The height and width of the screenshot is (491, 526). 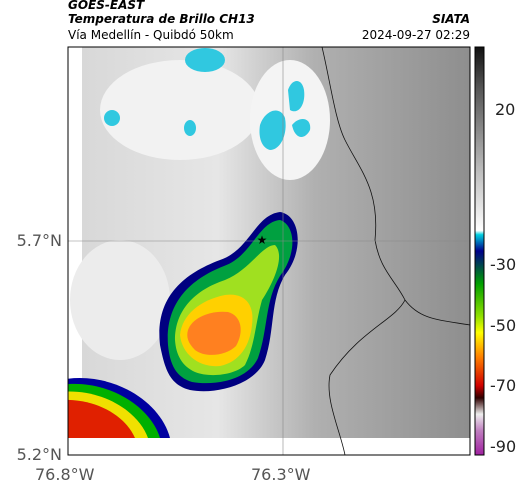 I want to click on colorbar-tick-label: 20, so click(x=505, y=109).